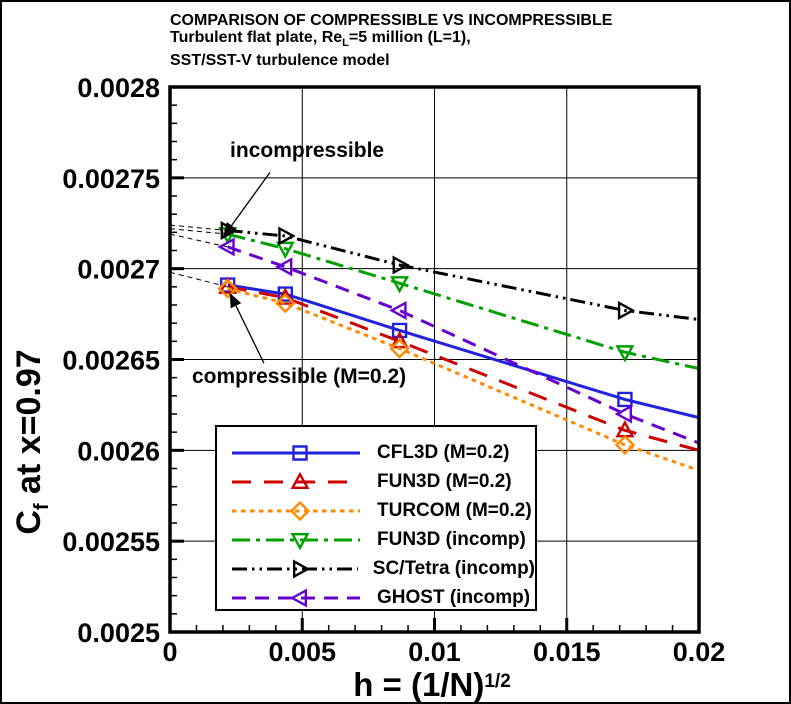  I want to click on annotation-compressible: compressible (M=0.2), so click(299, 376).